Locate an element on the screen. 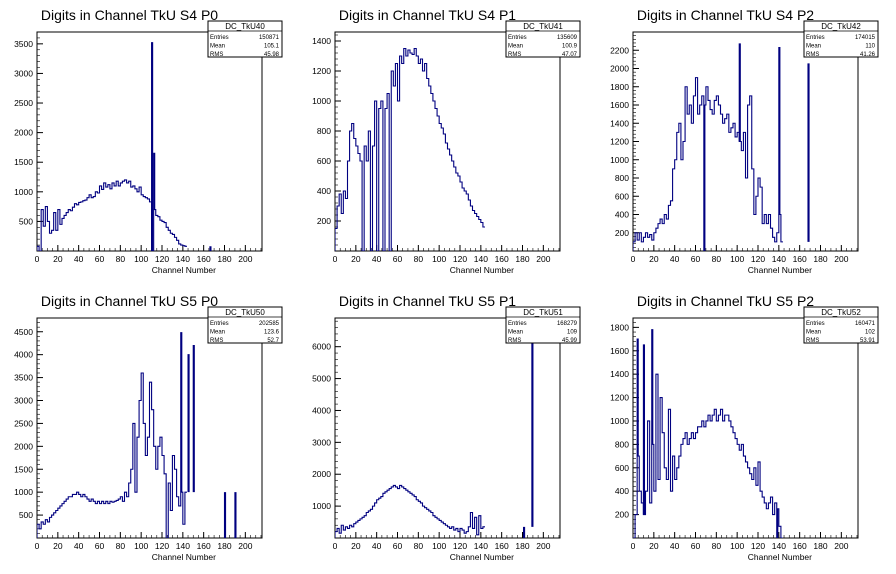  y-tick-label: 2500 is located at coordinates (23, 423).